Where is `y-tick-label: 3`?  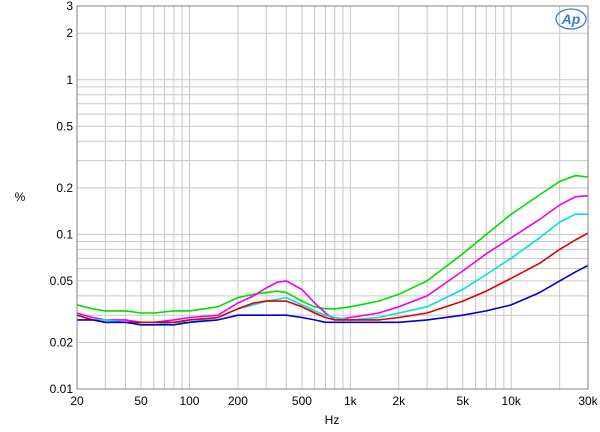 y-tick-label: 3 is located at coordinates (69, 6).